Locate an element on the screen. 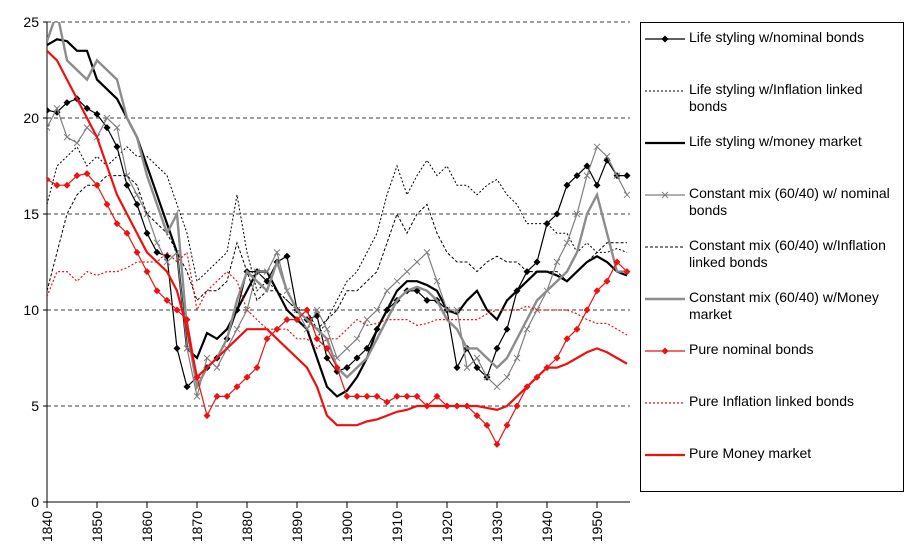 The image size is (910, 554). legend-item: Pure nominal bonds is located at coordinates (772, 367).